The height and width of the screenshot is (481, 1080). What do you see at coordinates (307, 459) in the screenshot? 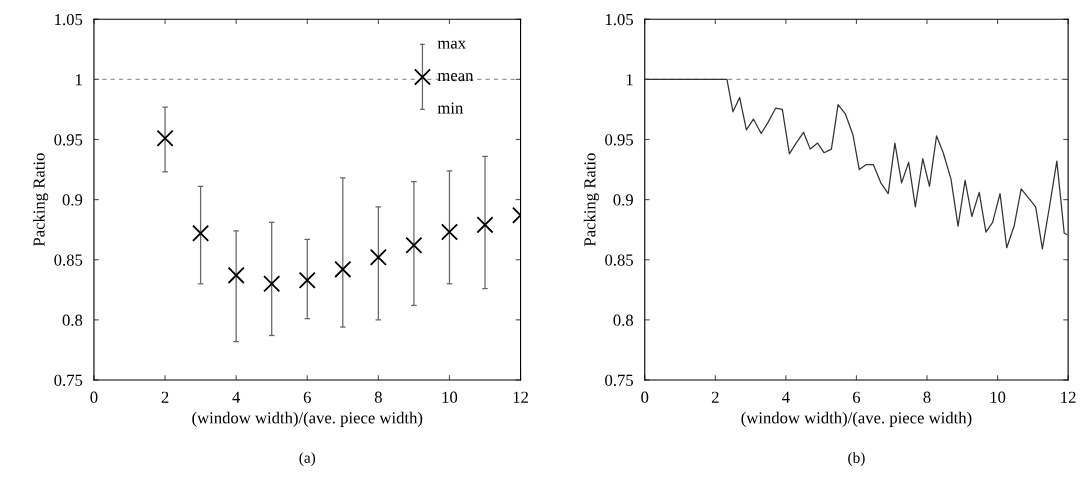
I see `text: (a)` at bounding box center [307, 459].